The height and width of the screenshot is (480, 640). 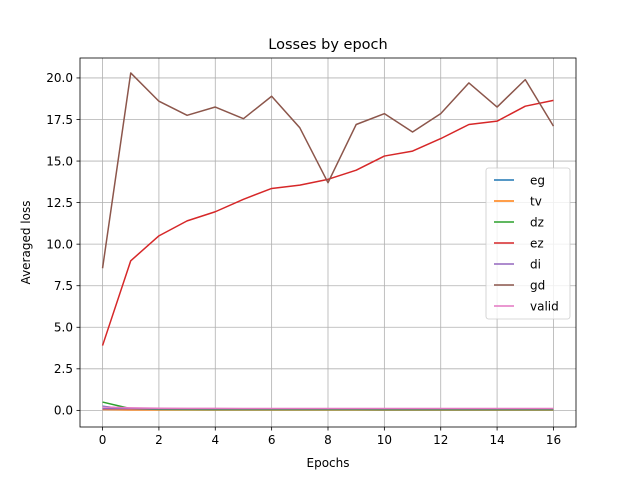 I want to click on y-tick-label: 17.5, so click(x=59, y=120).